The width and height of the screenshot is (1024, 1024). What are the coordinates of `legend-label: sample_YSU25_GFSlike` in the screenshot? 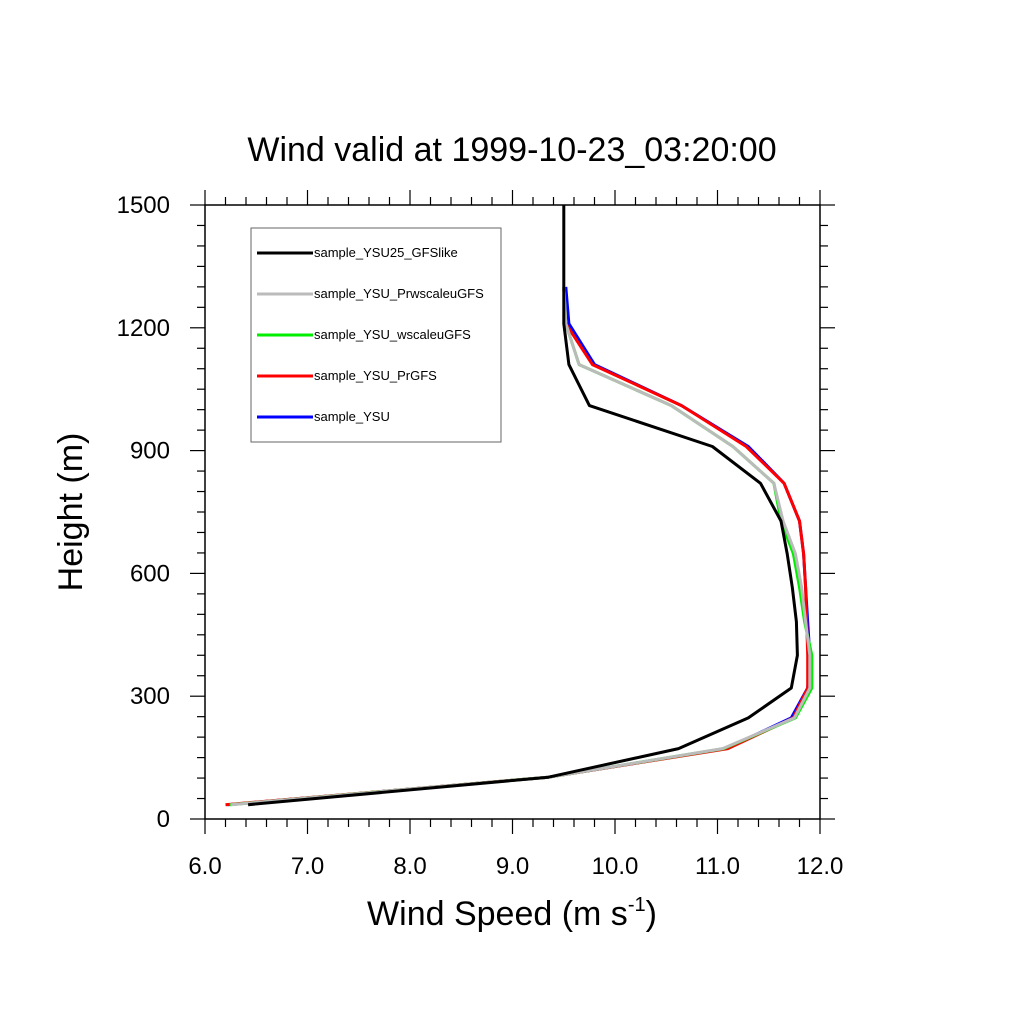 It's located at (386, 252).